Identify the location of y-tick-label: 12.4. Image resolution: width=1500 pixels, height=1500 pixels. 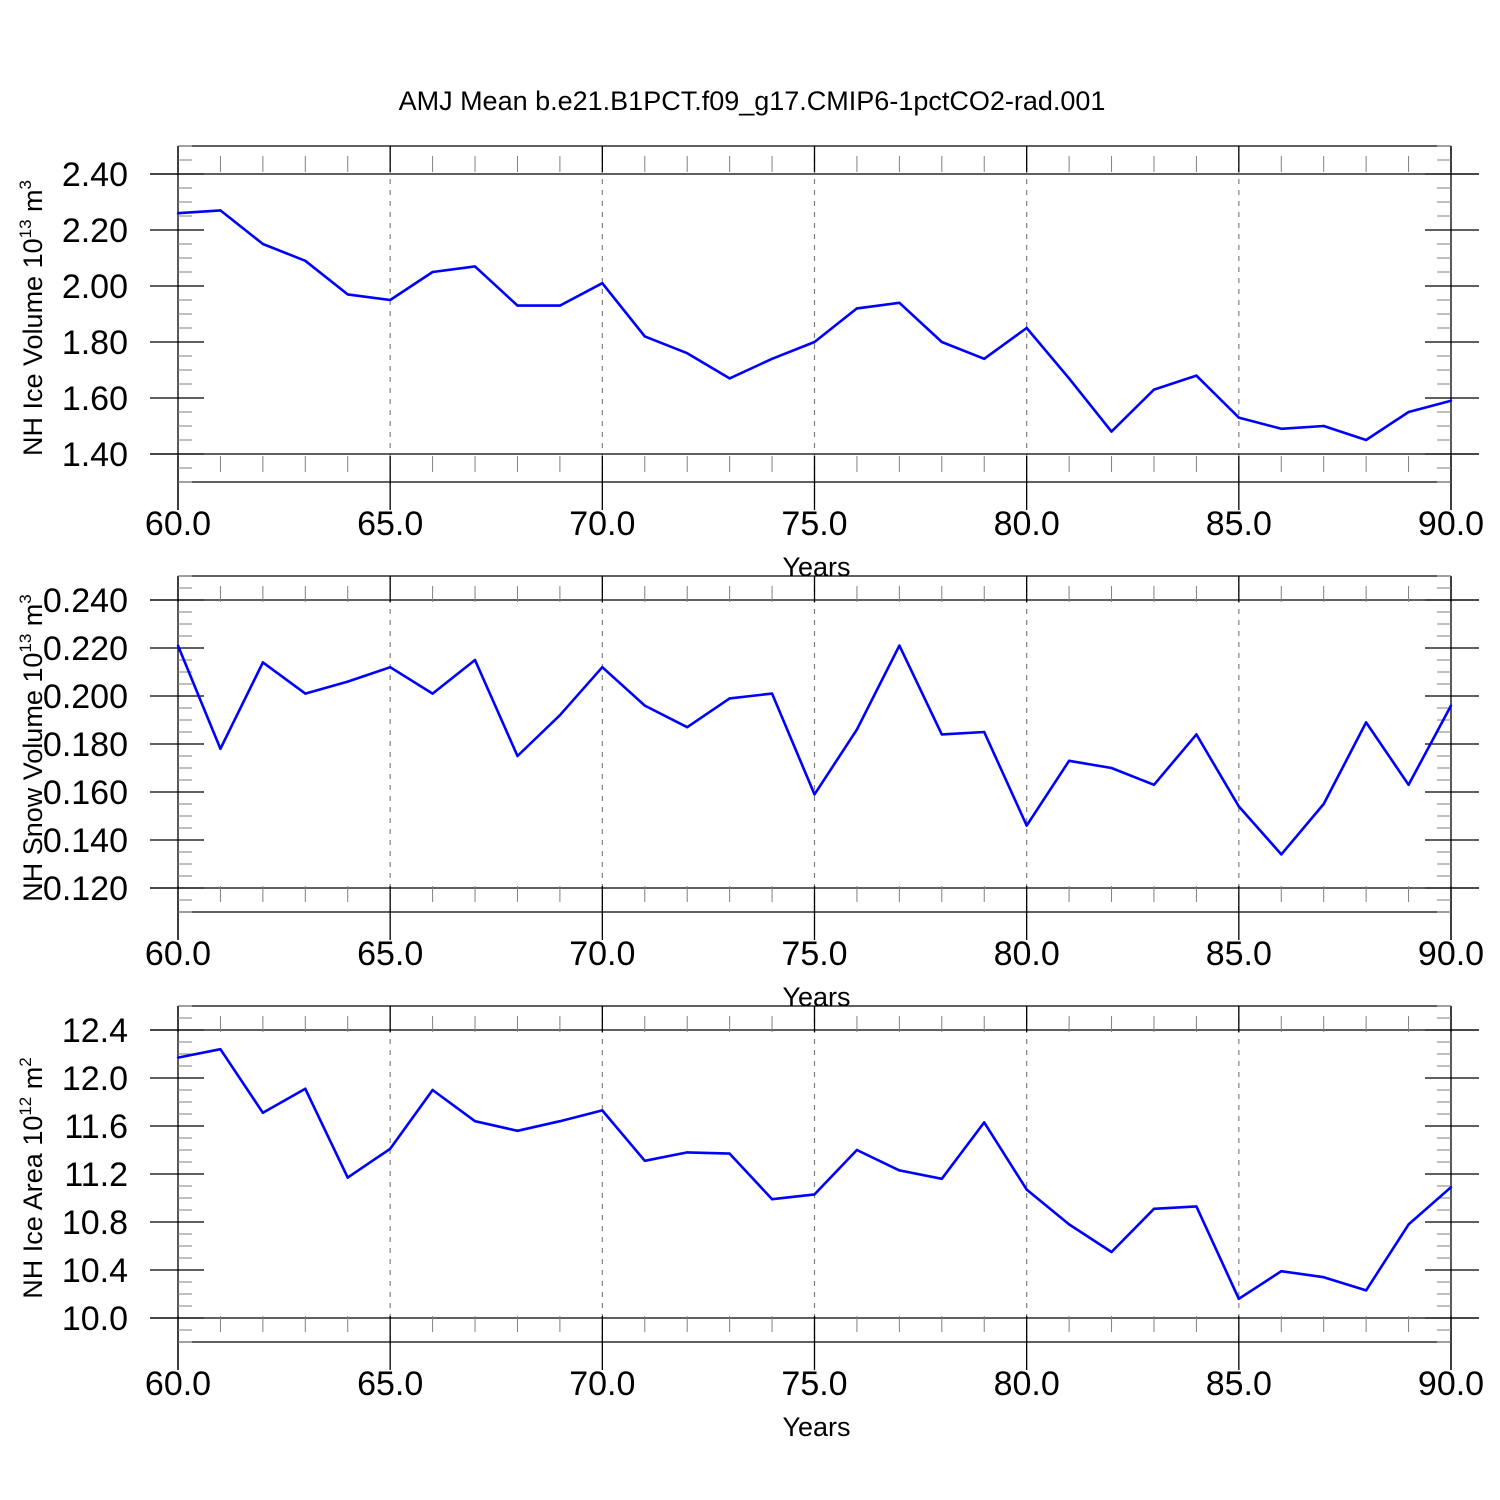
(95, 1031).